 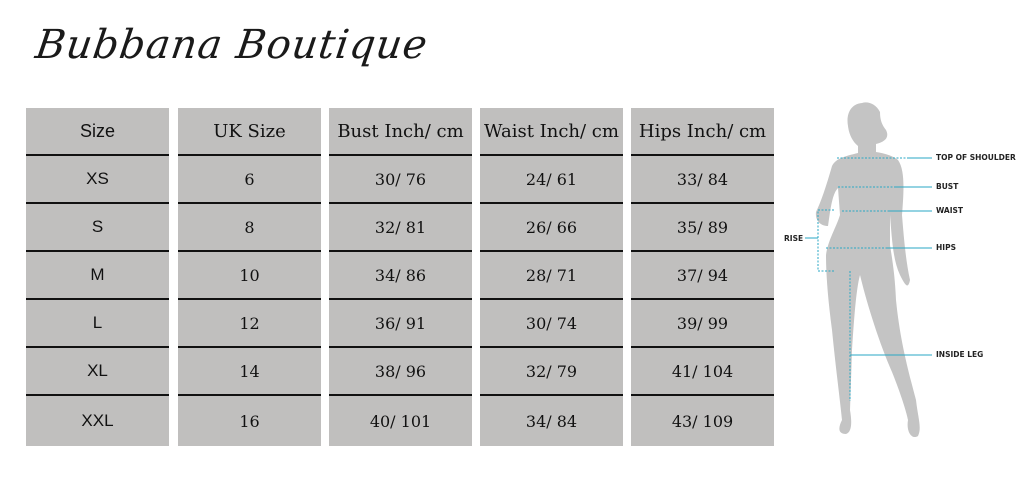 What do you see at coordinates (702, 421) in the screenshot?
I see `table-cell: 43/ 109` at bounding box center [702, 421].